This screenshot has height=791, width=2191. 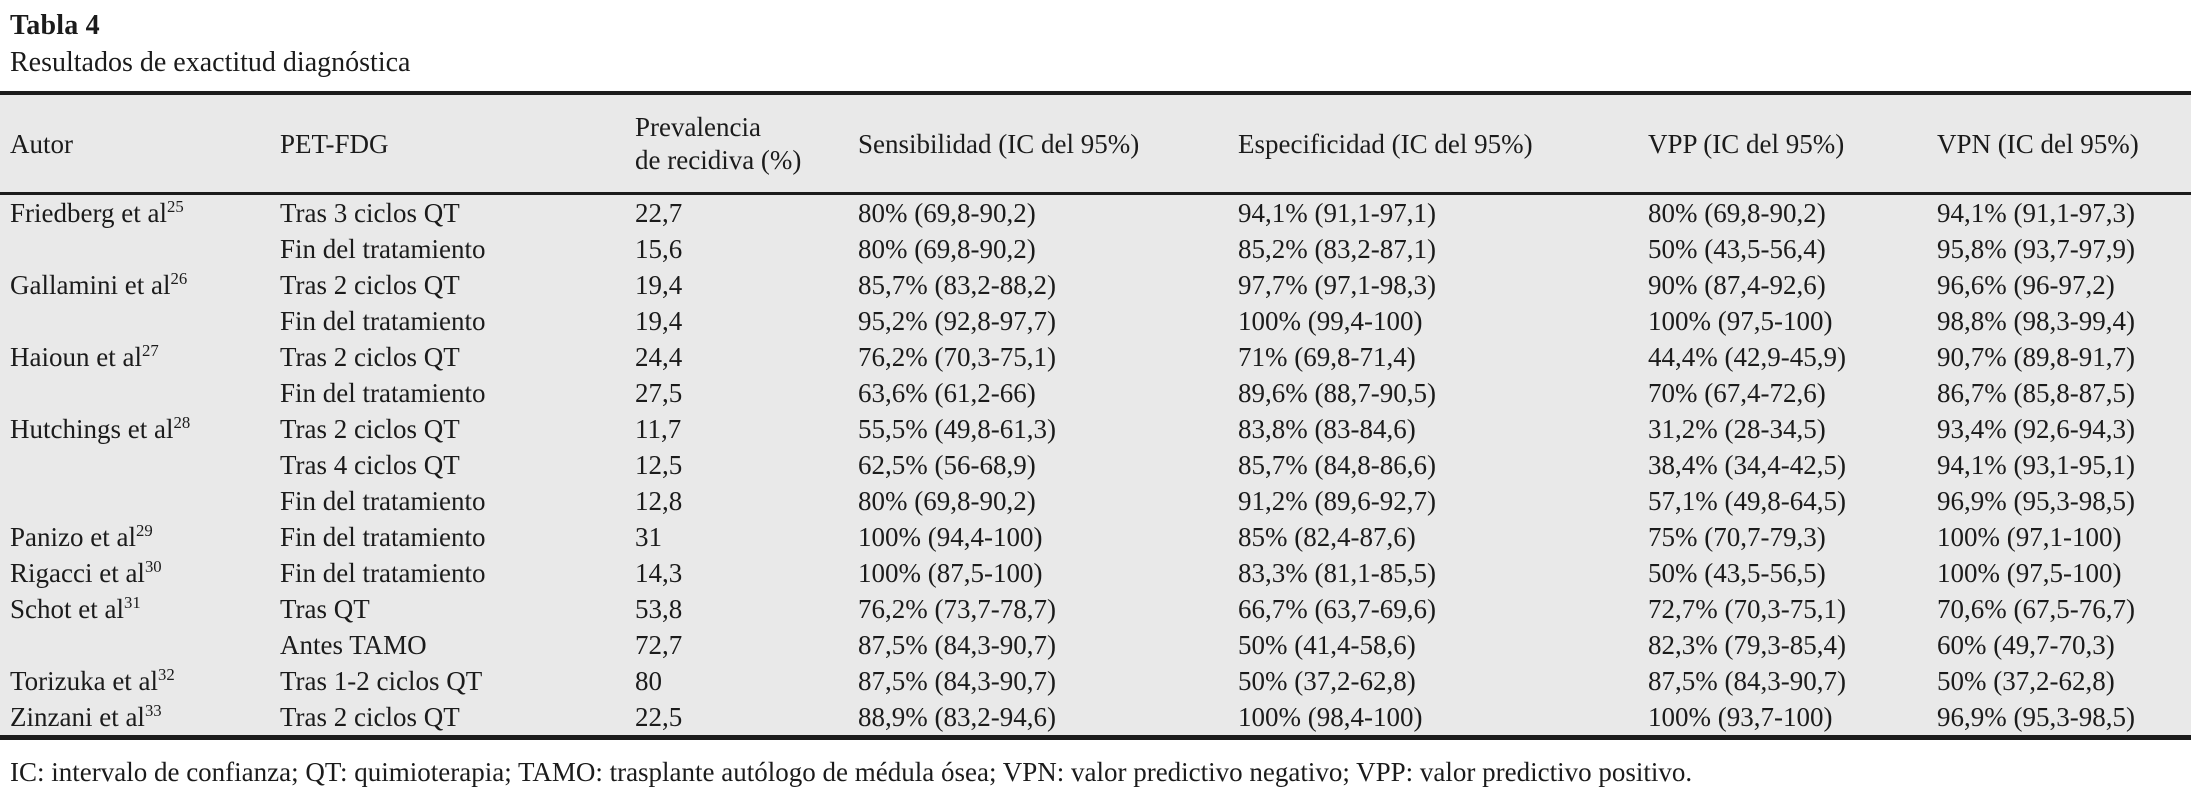 I want to click on cell-espec: 85,2% (83,2-87,1), so click(x=1337, y=249).